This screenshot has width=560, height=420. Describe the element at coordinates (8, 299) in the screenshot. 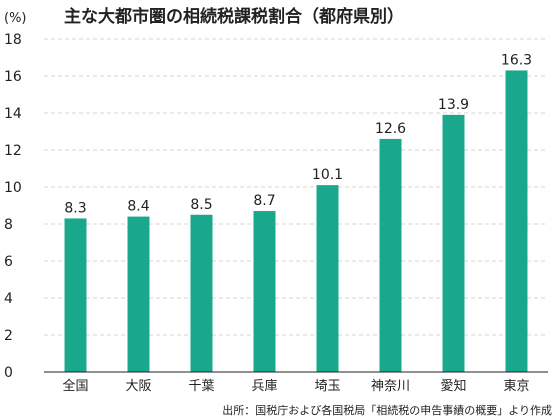

I see `y-tick-label-4: 4` at that location.